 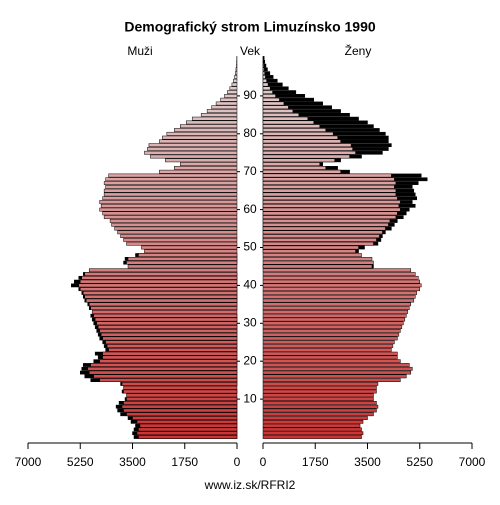 What do you see at coordinates (315, 462) in the screenshot?
I see `x-tick-label: 1750` at bounding box center [315, 462].